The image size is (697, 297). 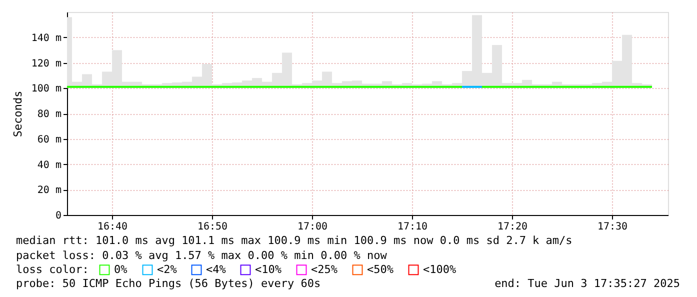 What do you see at coordinates (587, 283) in the screenshot?
I see `text: end: Tue Jun 3 17:35:27 2025` at bounding box center [587, 283].